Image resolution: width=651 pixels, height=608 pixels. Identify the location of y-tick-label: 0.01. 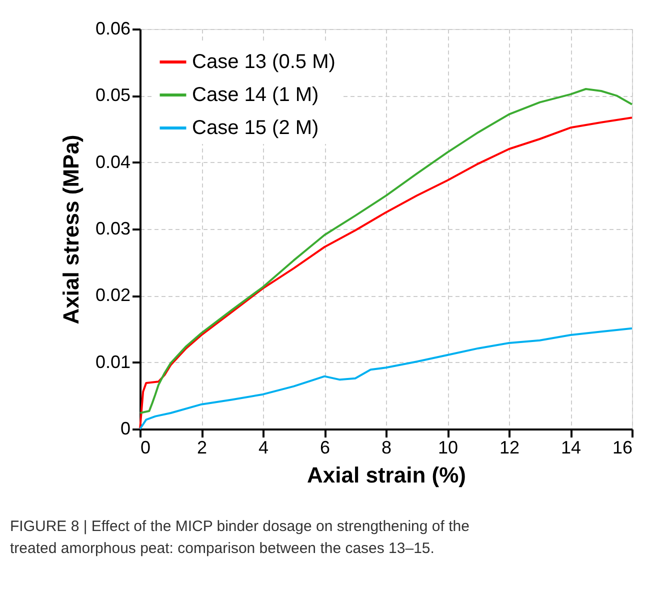
(112, 362).